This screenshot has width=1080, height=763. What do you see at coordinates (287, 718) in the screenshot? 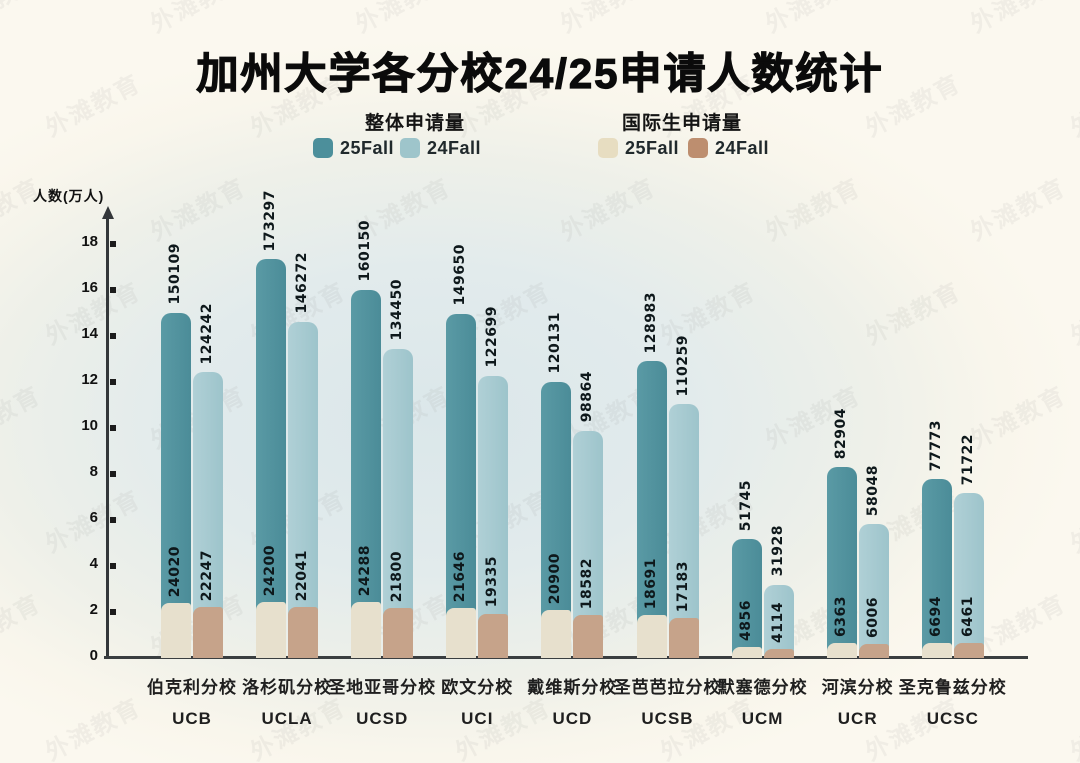
I see `campus-code: UCLA` at bounding box center [287, 718].